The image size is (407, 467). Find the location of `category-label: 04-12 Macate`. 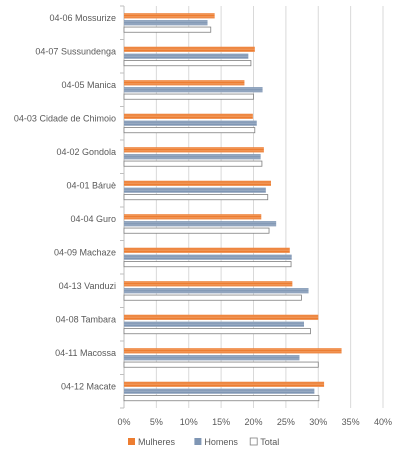

category-label: 04-12 Macate is located at coordinates (88, 386).